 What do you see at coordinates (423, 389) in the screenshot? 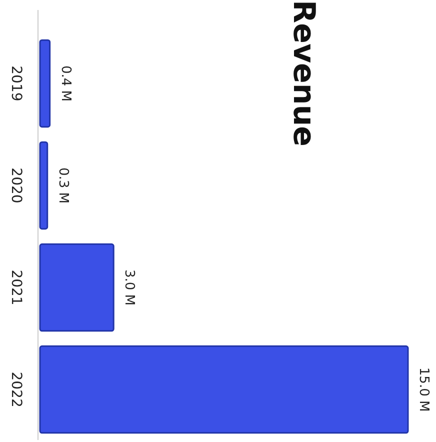
I see `data-label: 15.0 M` at bounding box center [423, 389].